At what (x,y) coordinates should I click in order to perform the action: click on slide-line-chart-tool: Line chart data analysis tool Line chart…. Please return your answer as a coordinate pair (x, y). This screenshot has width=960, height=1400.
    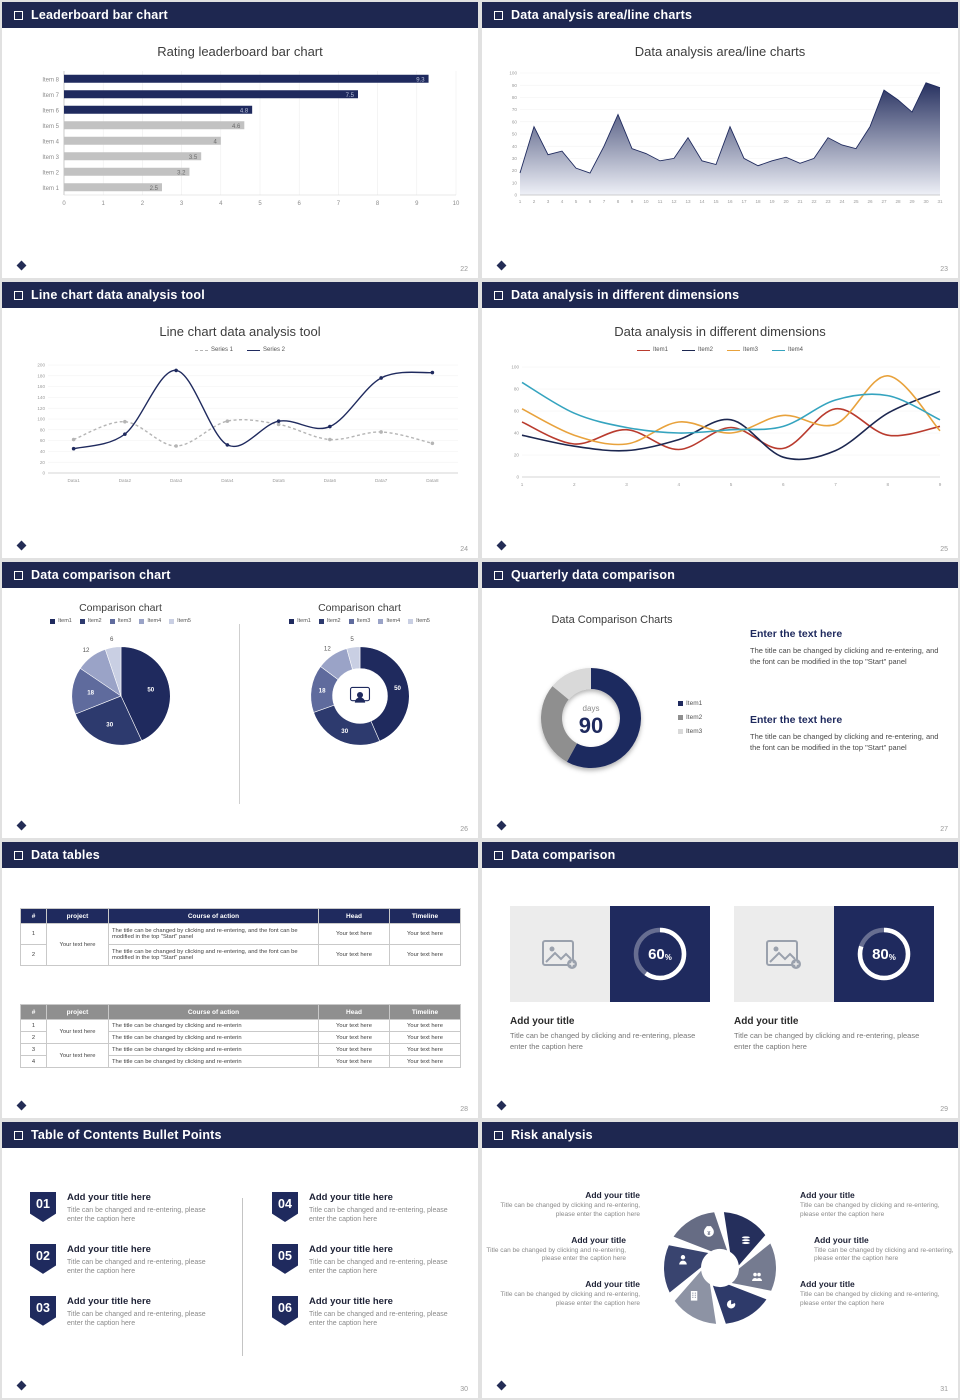
    Looking at the image, I should click on (240, 420).